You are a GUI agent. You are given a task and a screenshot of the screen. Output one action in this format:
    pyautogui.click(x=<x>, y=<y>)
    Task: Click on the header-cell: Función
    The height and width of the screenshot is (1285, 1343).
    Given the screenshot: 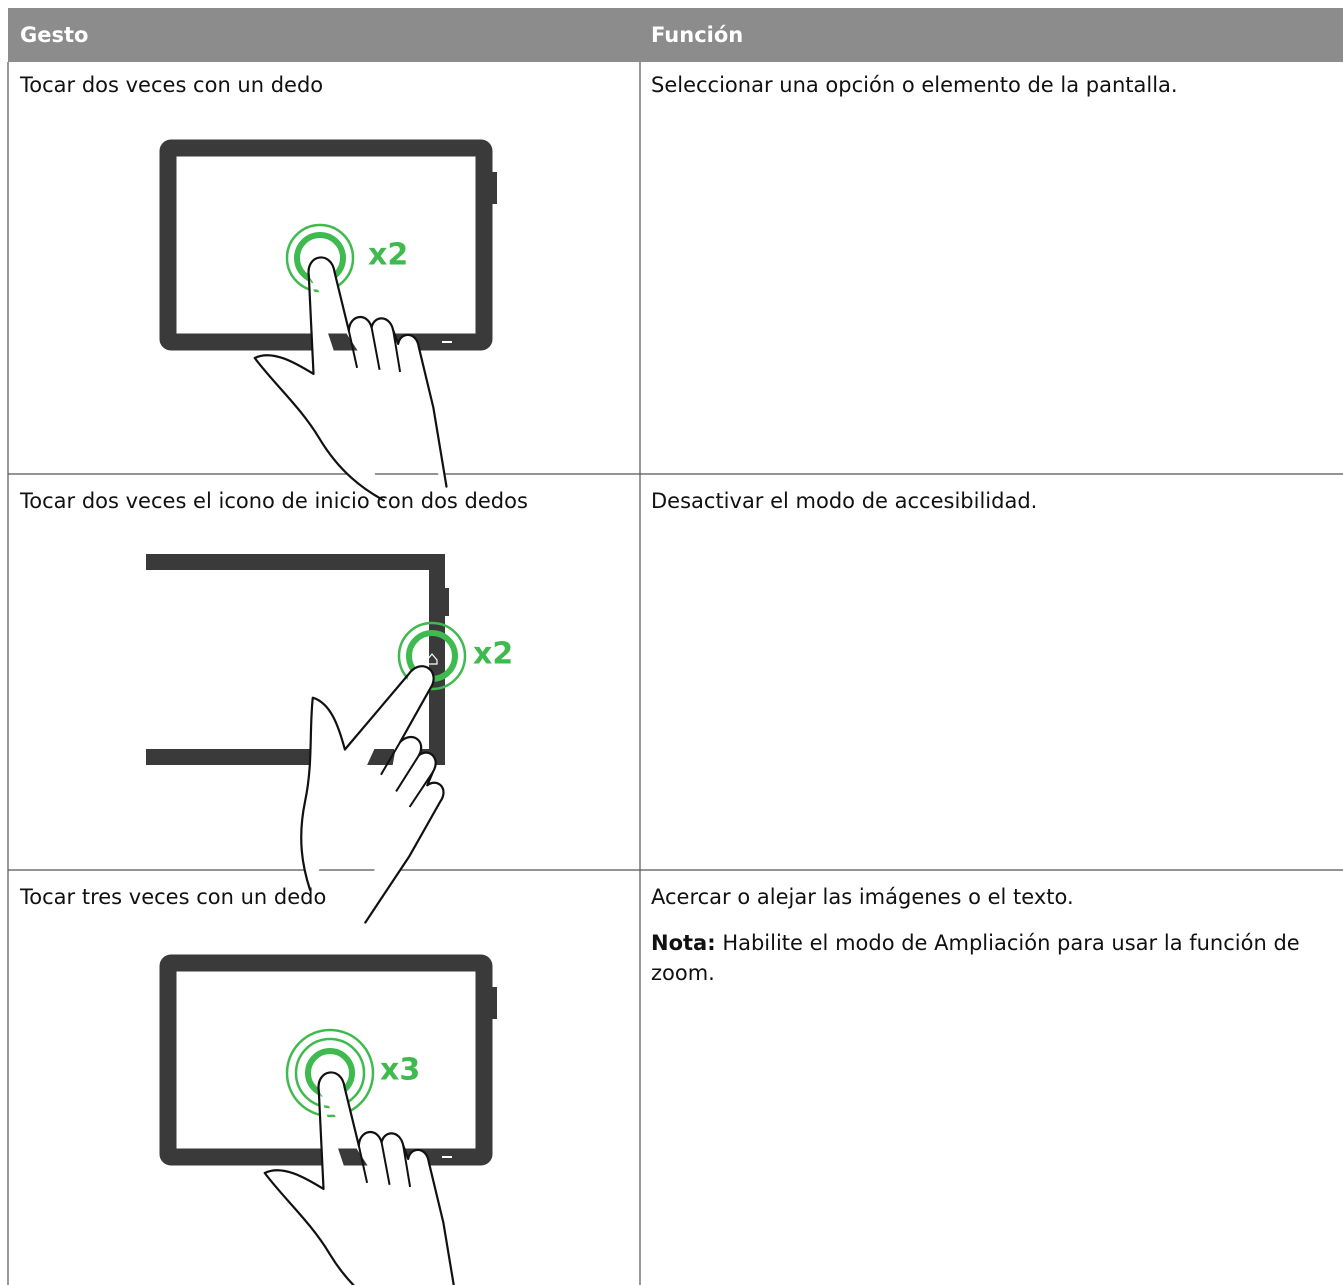 What is the action you would take?
    pyautogui.click(x=697, y=35)
    